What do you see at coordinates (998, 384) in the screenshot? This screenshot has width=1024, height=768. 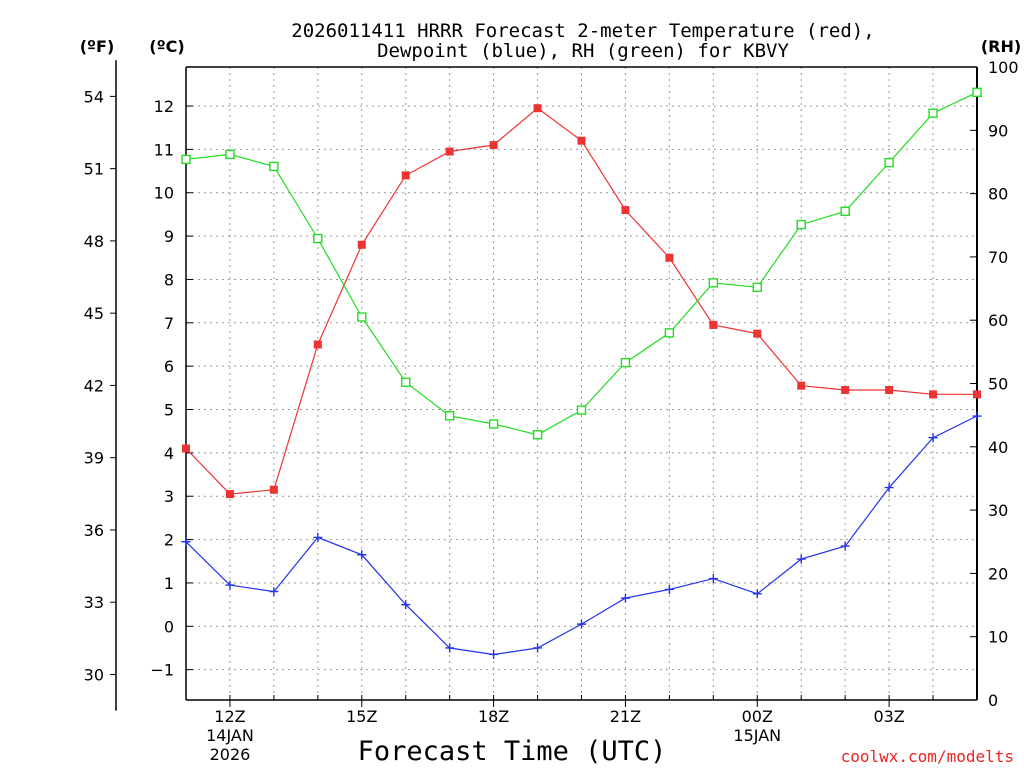 I see `rh-tick-label: 50` at bounding box center [998, 384].